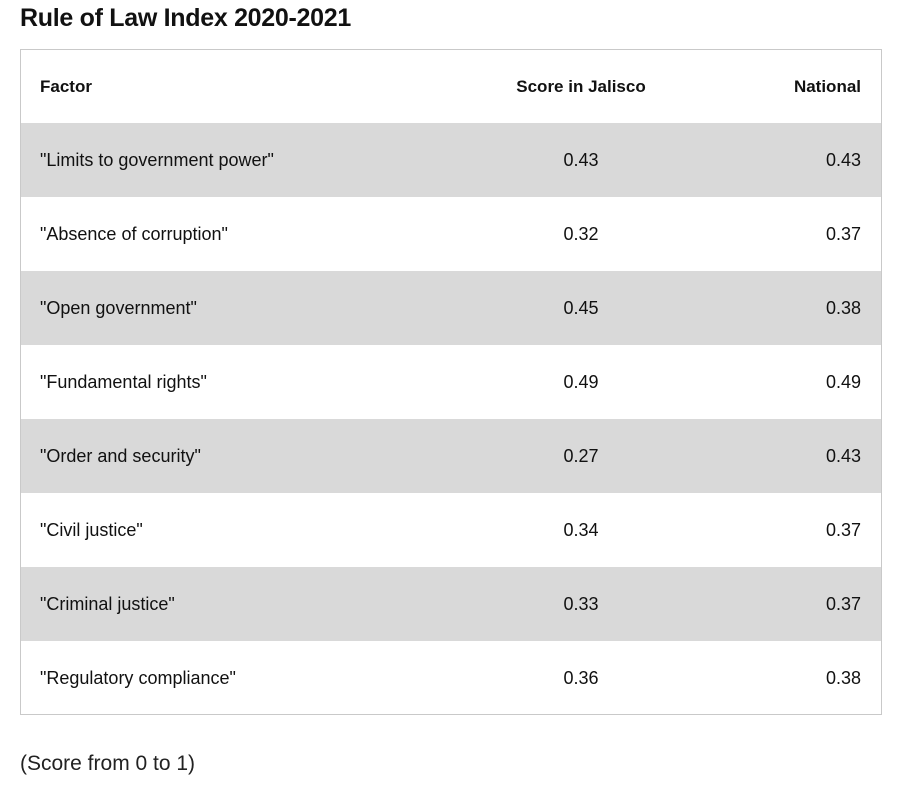 Image resolution: width=903 pixels, height=787 pixels. What do you see at coordinates (581, 677) in the screenshot?
I see `jalisco-score-cell: 0.36` at bounding box center [581, 677].